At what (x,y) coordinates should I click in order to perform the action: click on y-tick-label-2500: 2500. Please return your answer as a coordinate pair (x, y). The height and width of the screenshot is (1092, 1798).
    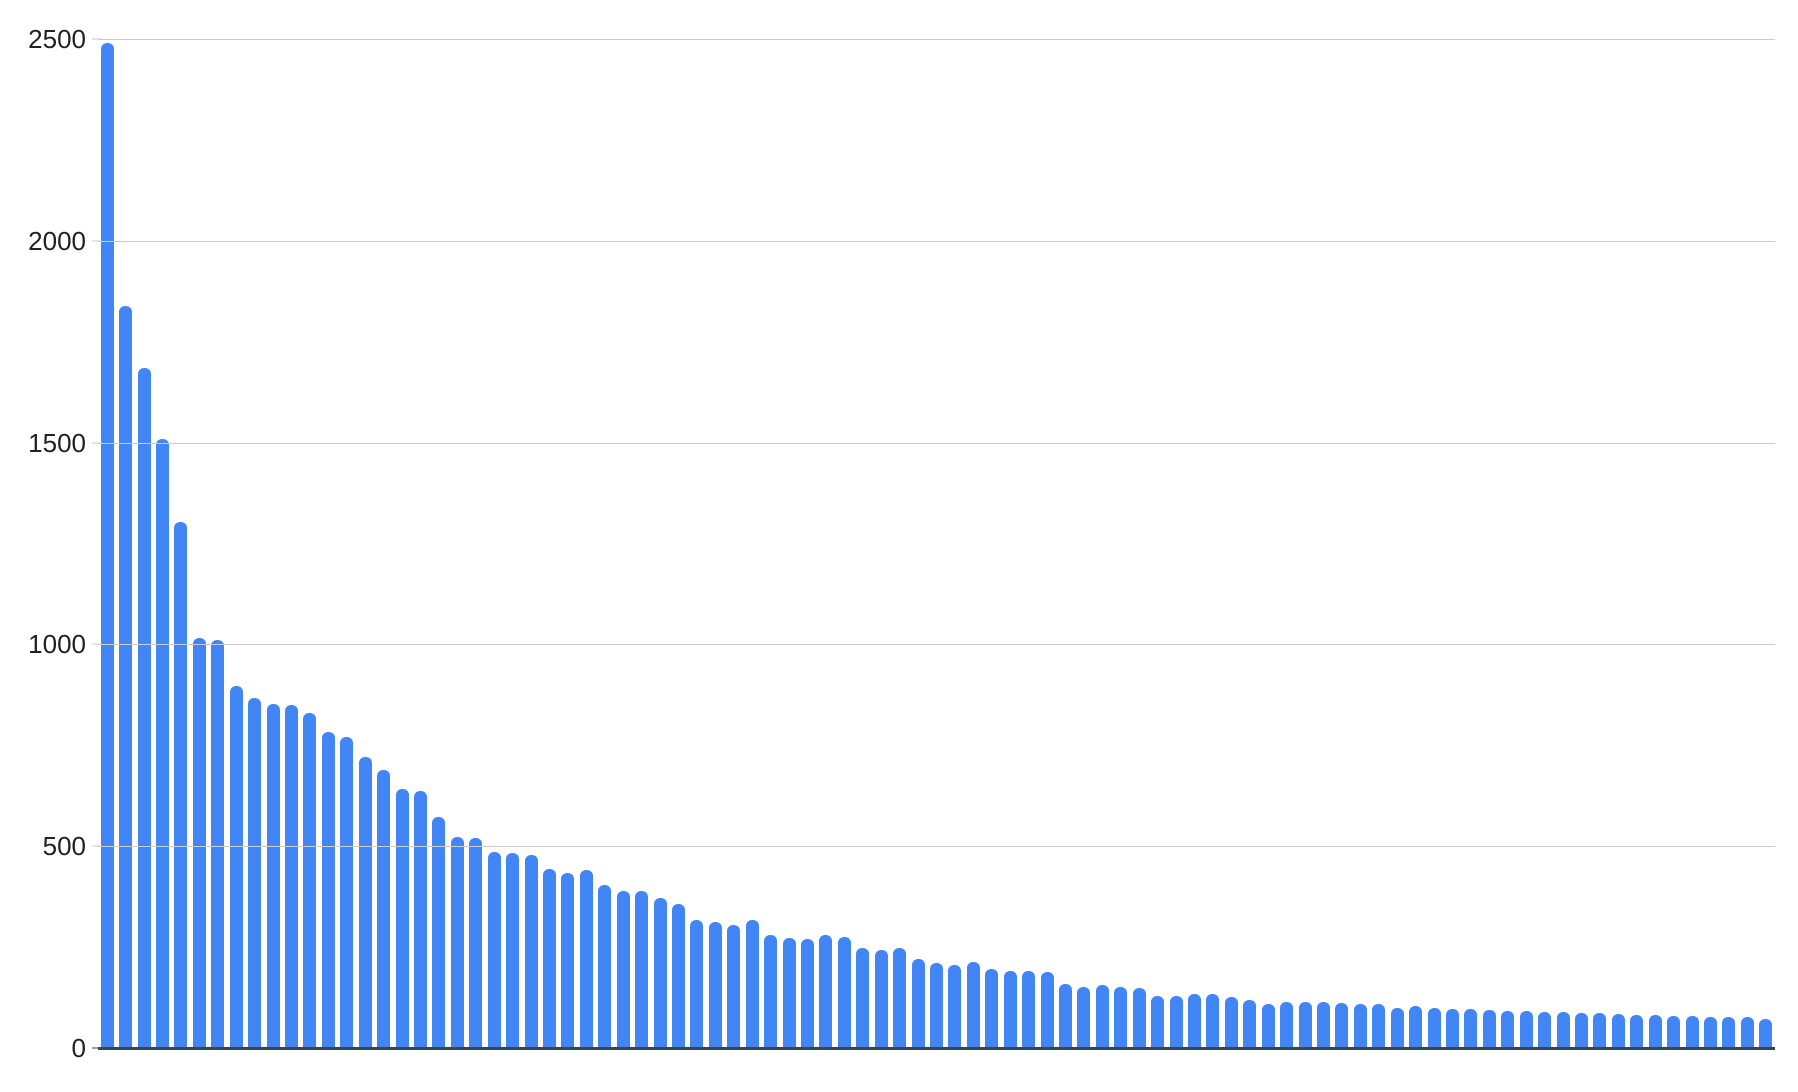
    Looking at the image, I should click on (57, 39).